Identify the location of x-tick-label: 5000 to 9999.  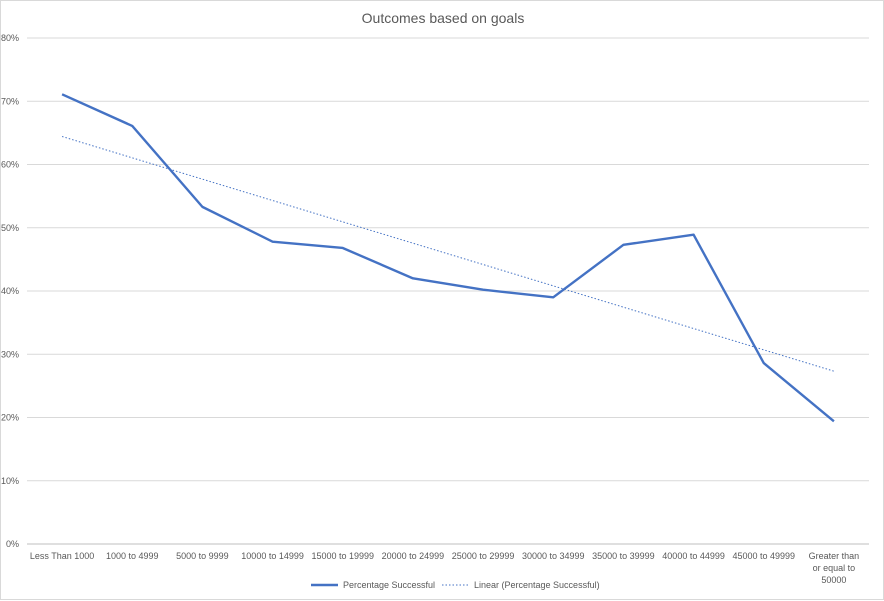
(202, 556).